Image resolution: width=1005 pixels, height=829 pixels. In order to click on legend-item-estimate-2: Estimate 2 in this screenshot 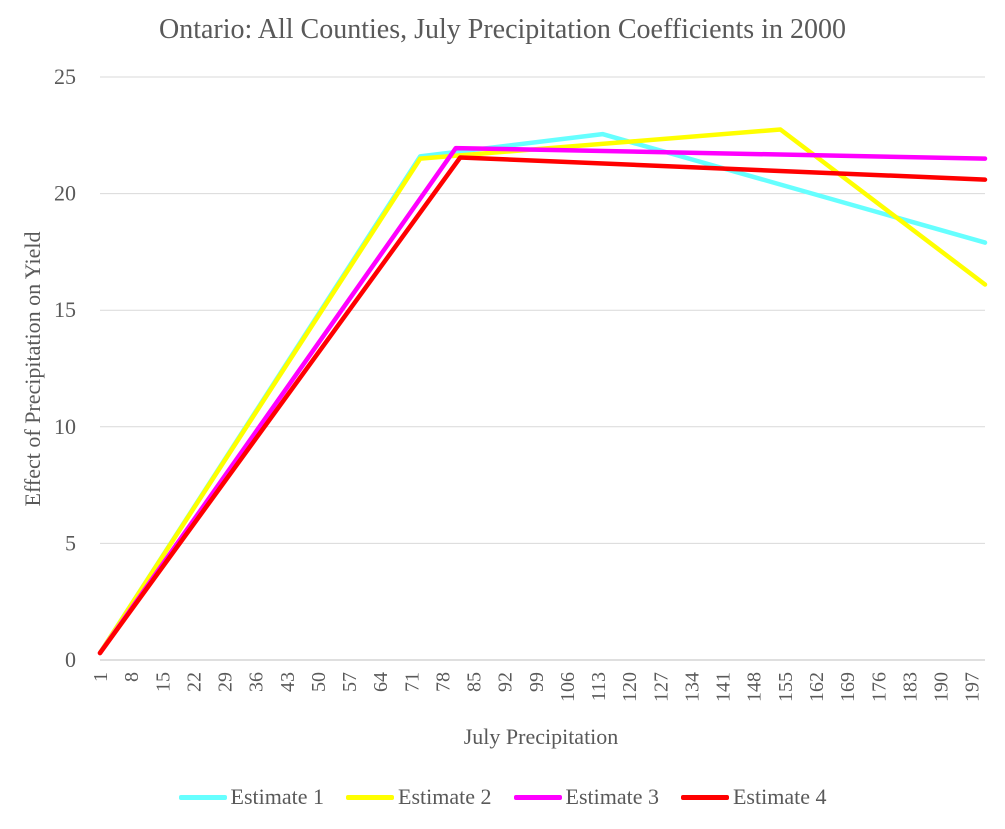, I will do `click(419, 797)`.